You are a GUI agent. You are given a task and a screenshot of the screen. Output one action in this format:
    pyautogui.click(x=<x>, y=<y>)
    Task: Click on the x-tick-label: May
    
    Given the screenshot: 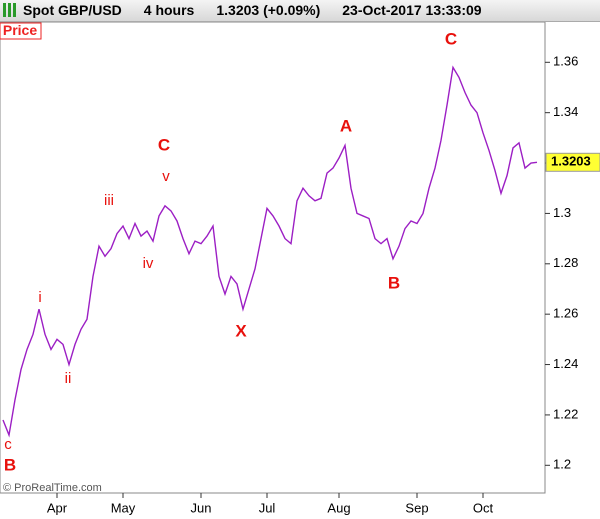 What is the action you would take?
    pyautogui.click(x=123, y=507)
    